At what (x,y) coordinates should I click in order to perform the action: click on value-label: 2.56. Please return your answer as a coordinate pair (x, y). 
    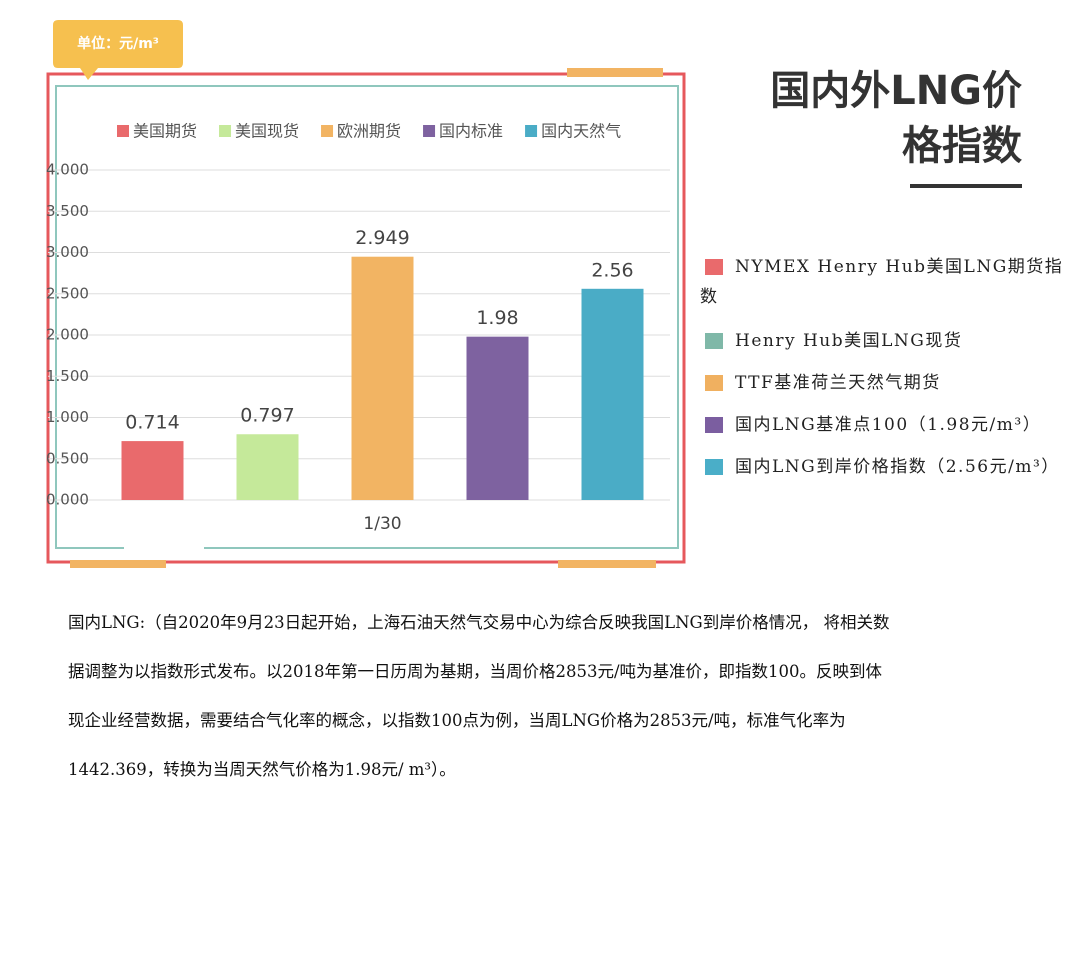
    Looking at the image, I should click on (612, 270).